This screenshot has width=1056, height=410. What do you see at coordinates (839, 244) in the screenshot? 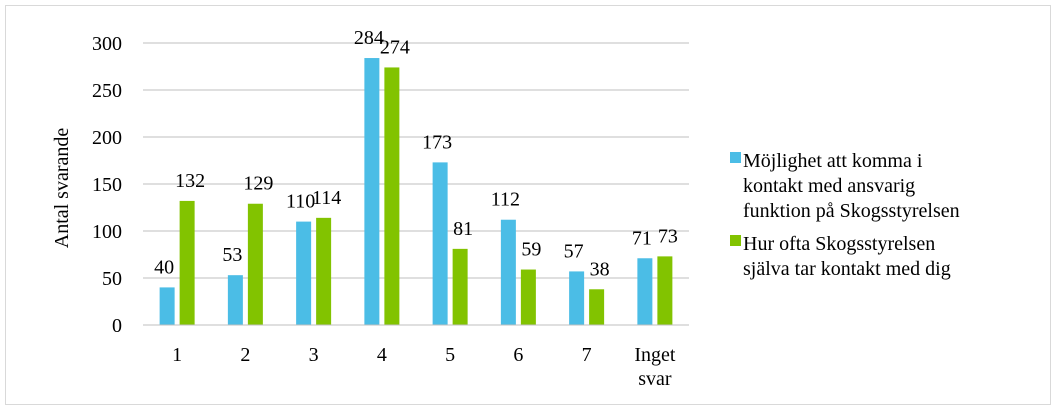
I see `legend-label: Hur ofta Skogsstyrelsen` at bounding box center [839, 244].